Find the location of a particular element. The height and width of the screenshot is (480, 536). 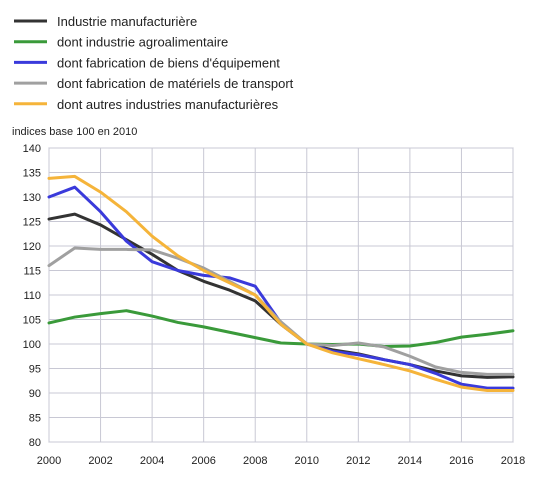

y-tick-label: 85 is located at coordinates (35, 419).